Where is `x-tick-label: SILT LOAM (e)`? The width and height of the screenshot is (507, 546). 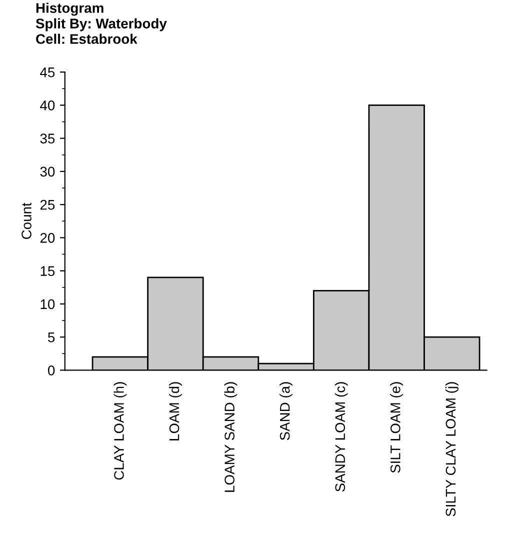 x-tick-label: SILT LOAM (e) is located at coordinates (397, 427).